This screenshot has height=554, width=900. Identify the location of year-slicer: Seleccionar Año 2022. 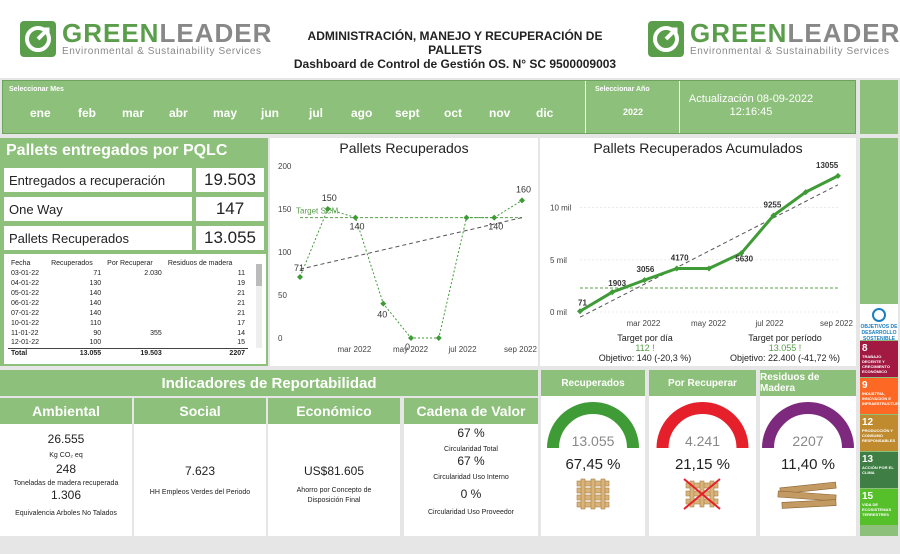
(632, 107).